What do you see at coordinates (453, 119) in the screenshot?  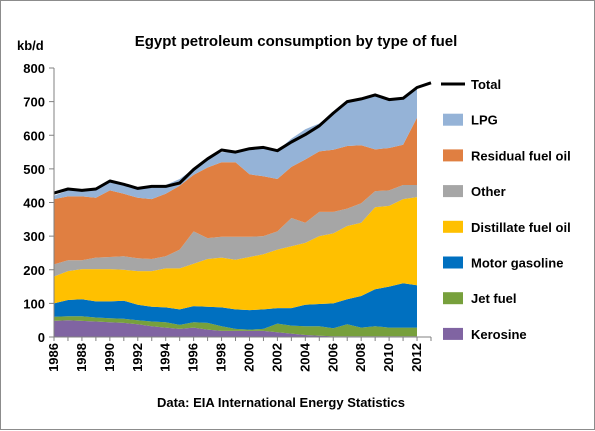 I see `legend-swatch-lpg` at bounding box center [453, 119].